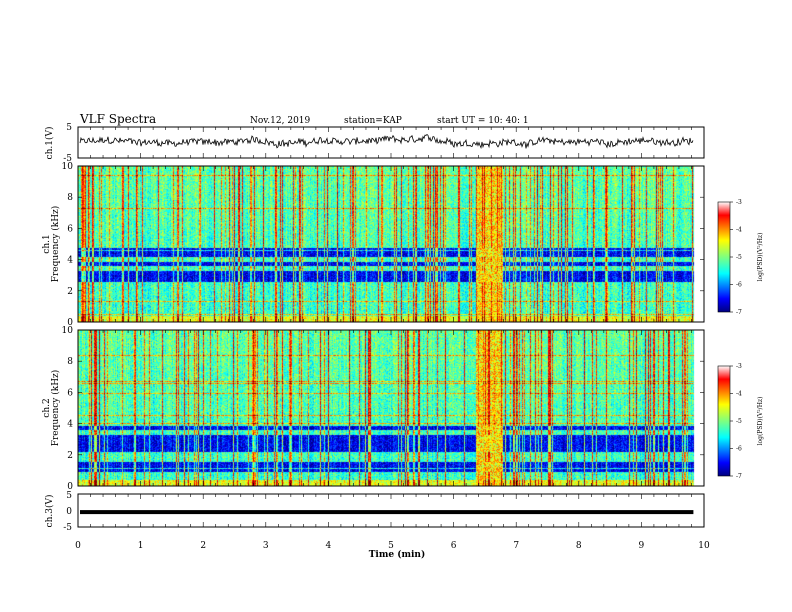 The height and width of the screenshot is (612, 792). Describe the element at coordinates (516, 546) in the screenshot. I see `x-tick-label: 7` at that location.